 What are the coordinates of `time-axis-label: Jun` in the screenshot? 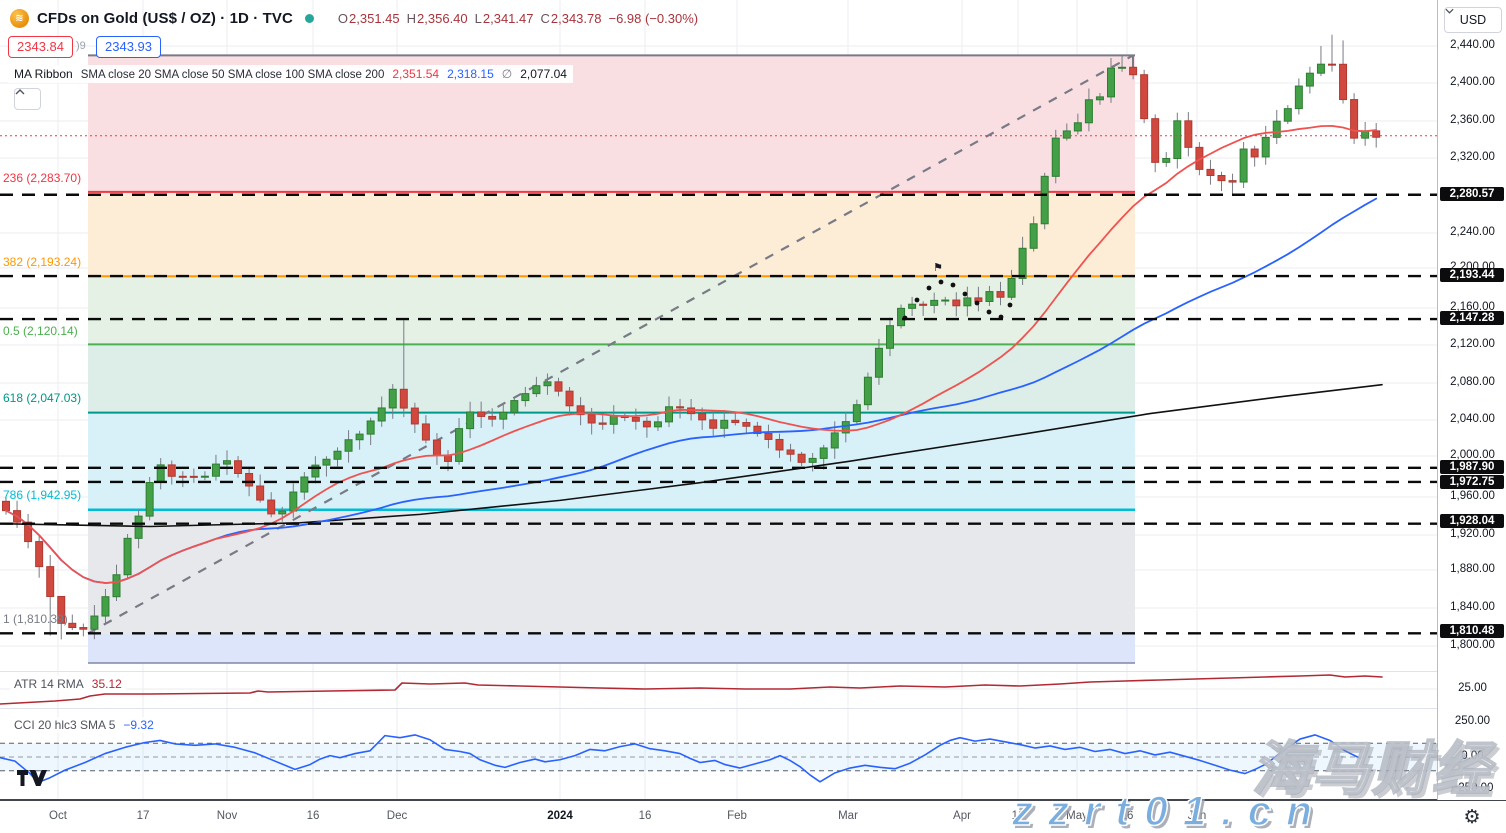 It's located at (1197, 816).